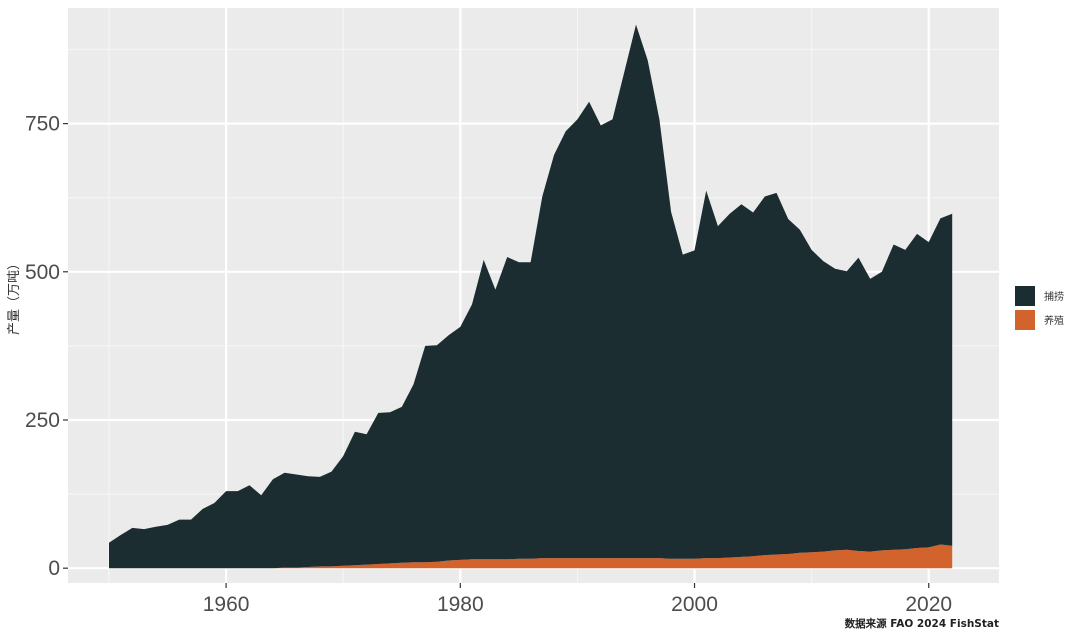 The image size is (1080, 639). Describe the element at coordinates (42, 272) in the screenshot. I see `y-tick-label: 500` at that location.